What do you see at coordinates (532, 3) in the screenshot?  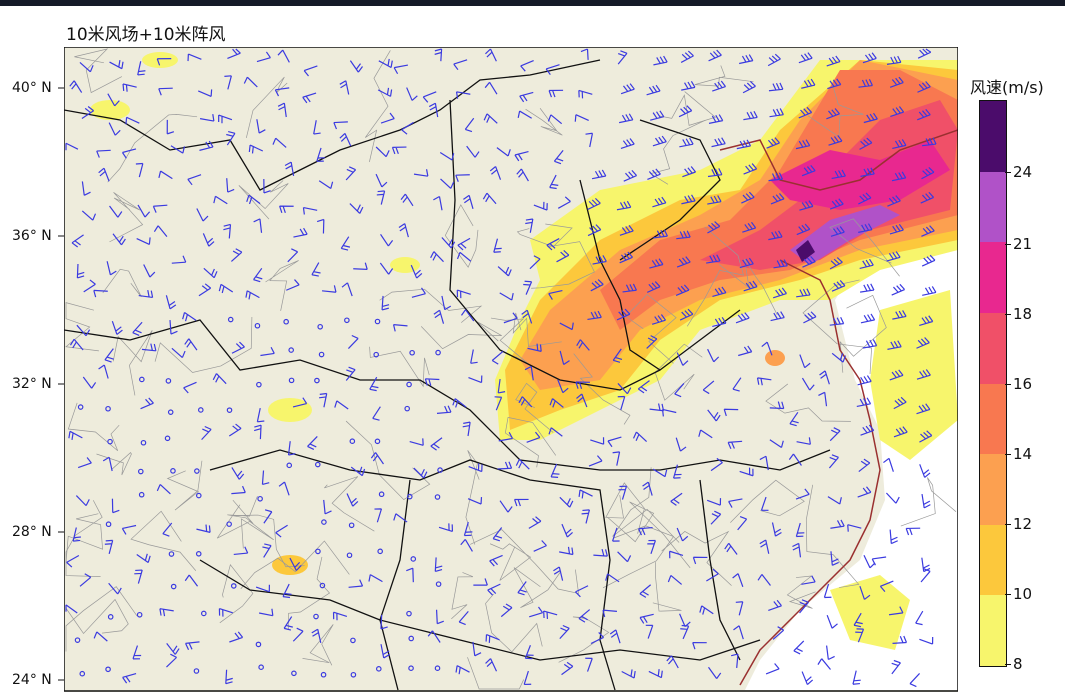 I see `top-bar` at bounding box center [532, 3].